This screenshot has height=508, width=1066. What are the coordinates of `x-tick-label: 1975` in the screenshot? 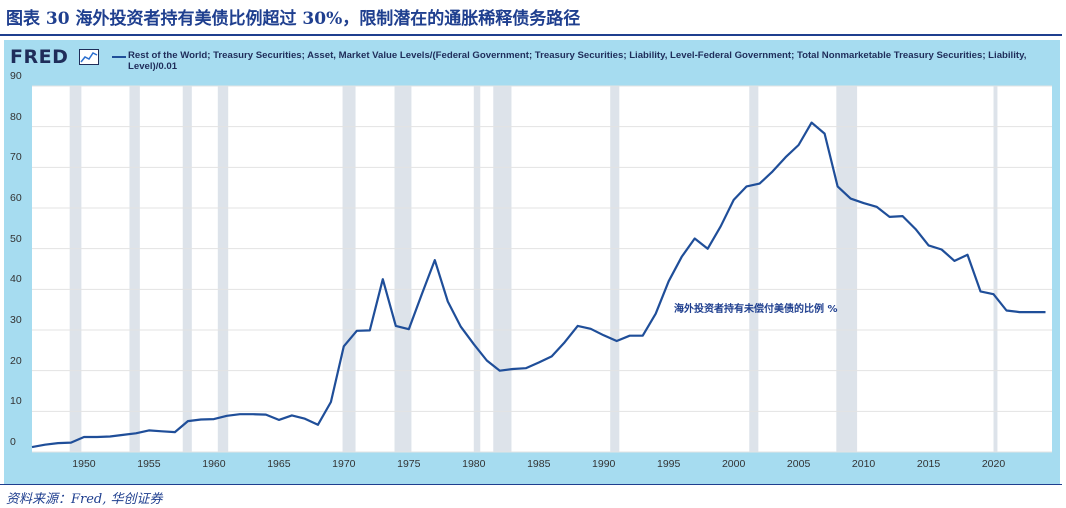 It's located at (409, 464).